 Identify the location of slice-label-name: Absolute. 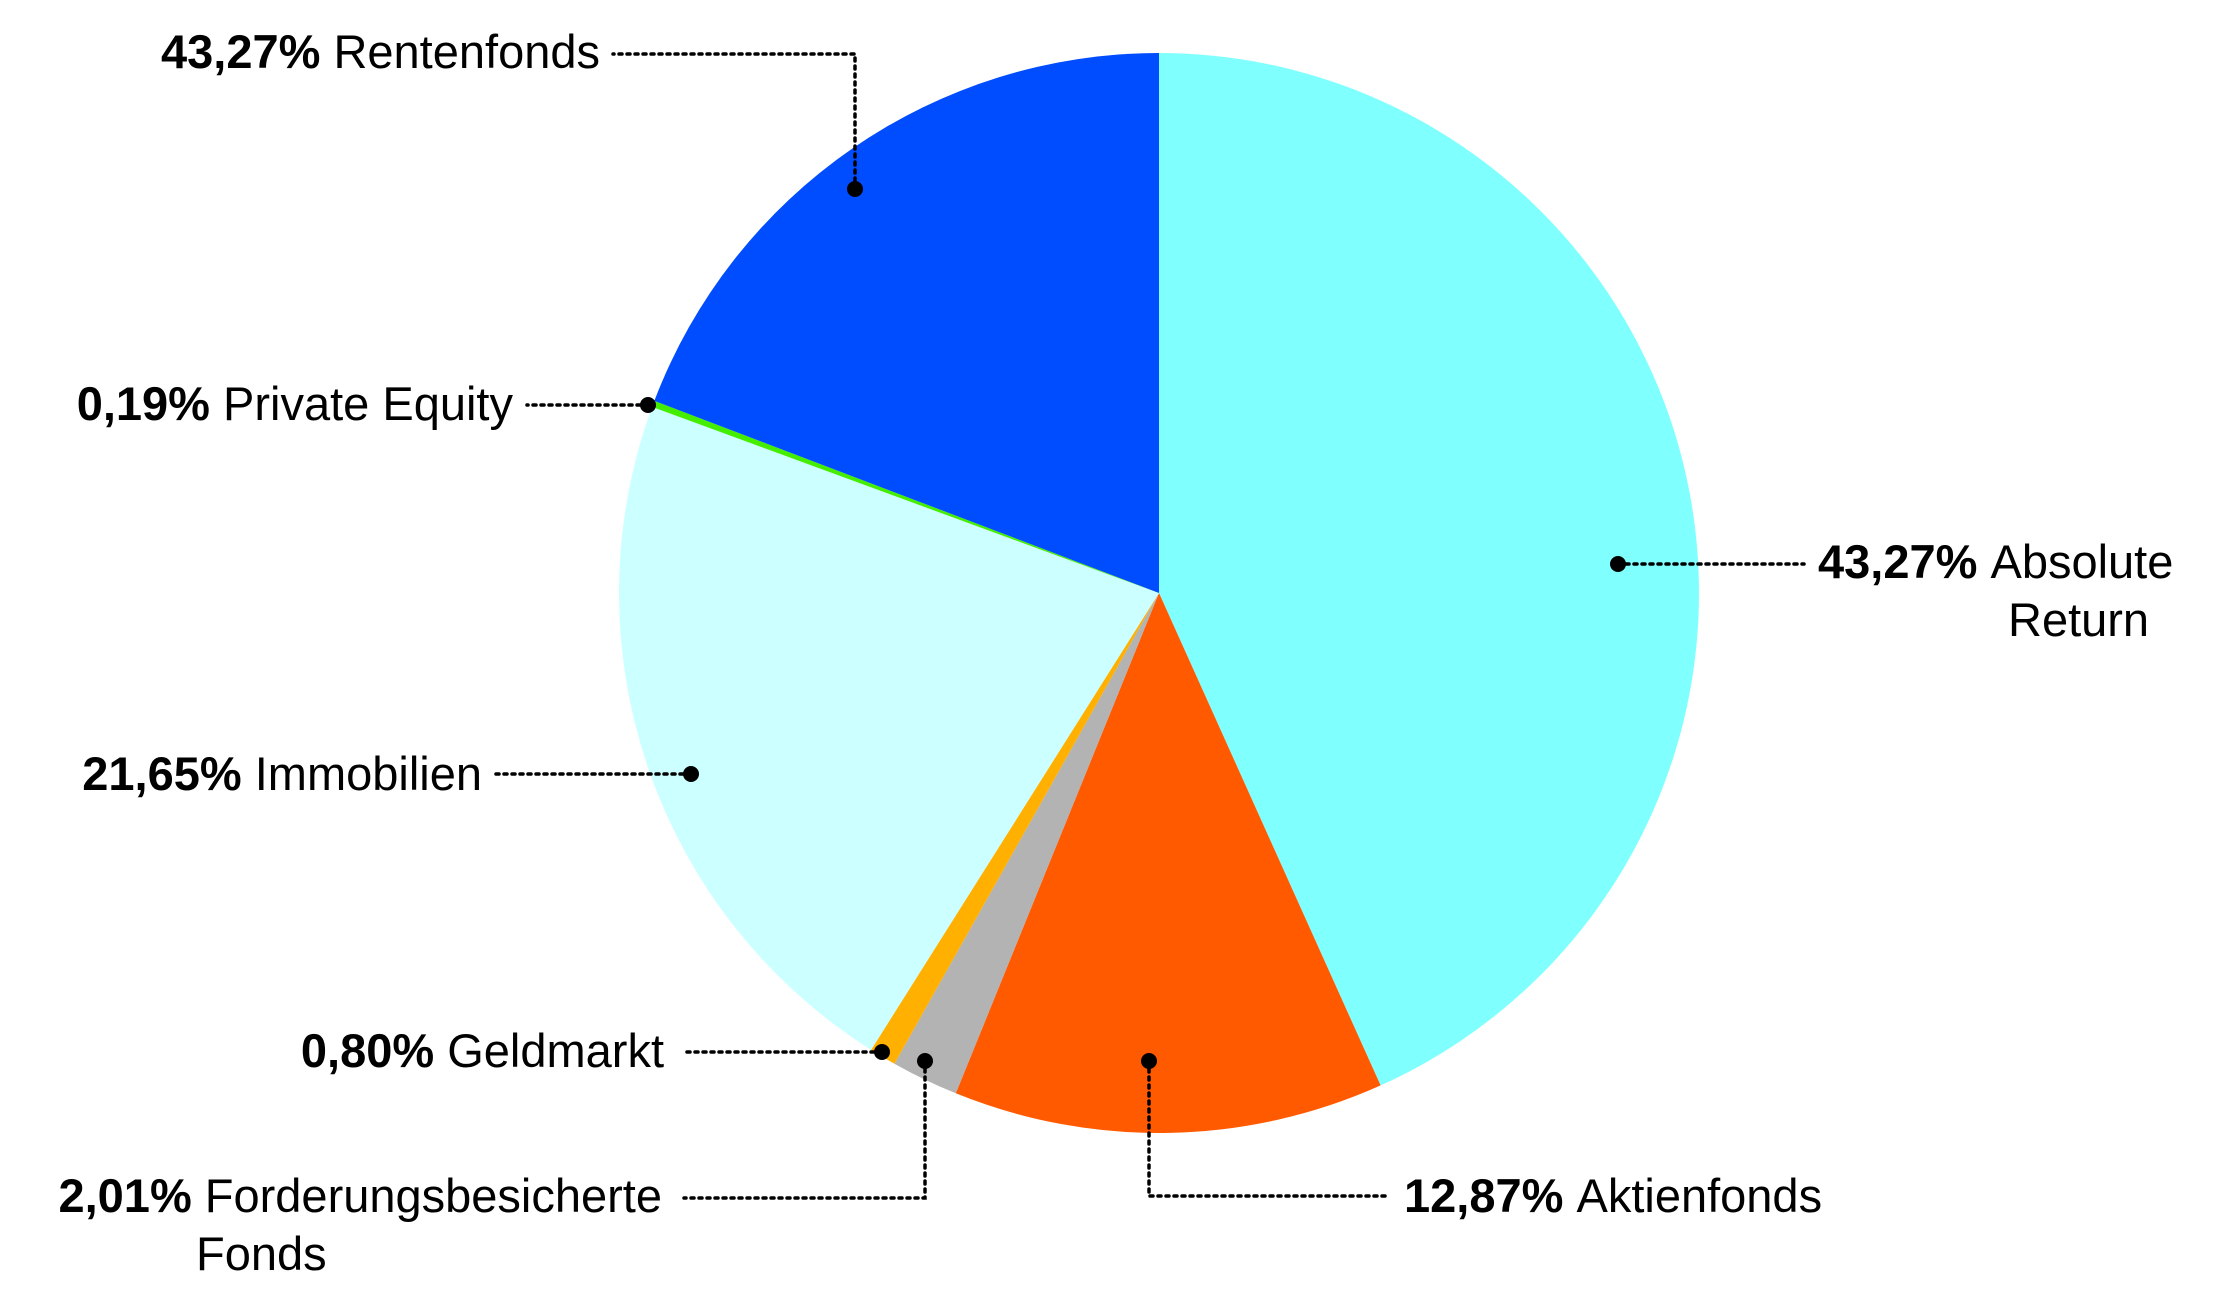
(2081, 561).